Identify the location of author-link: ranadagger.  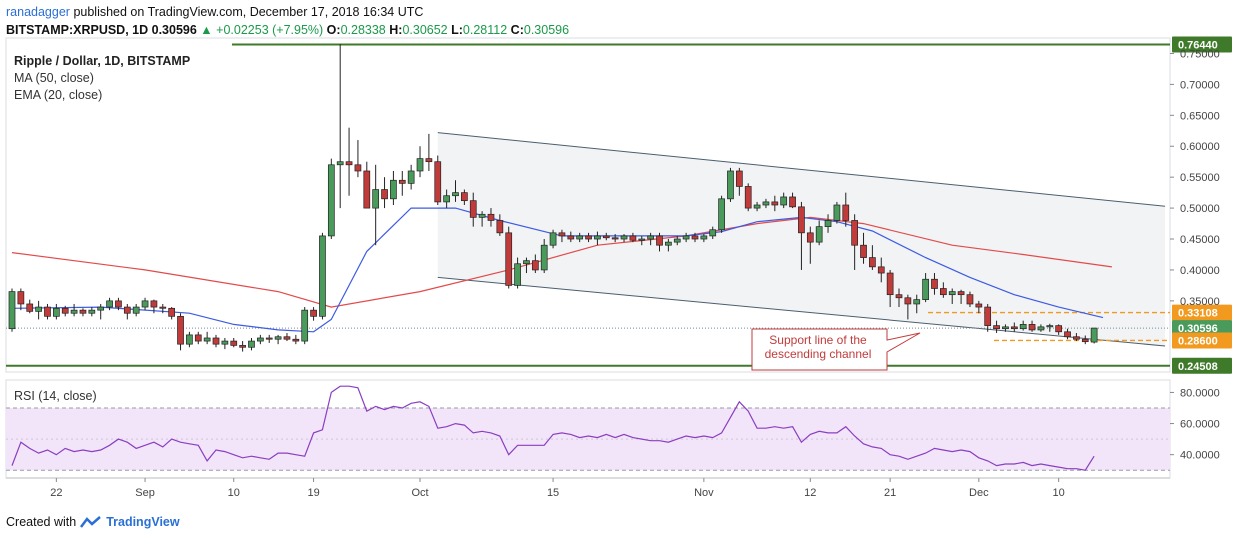
(38, 12).